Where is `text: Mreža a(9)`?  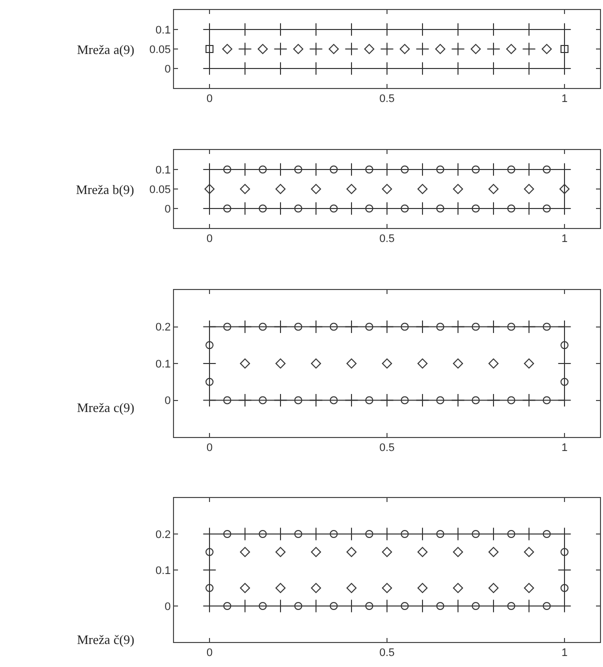
text: Mreža a(9) is located at coordinates (105, 49).